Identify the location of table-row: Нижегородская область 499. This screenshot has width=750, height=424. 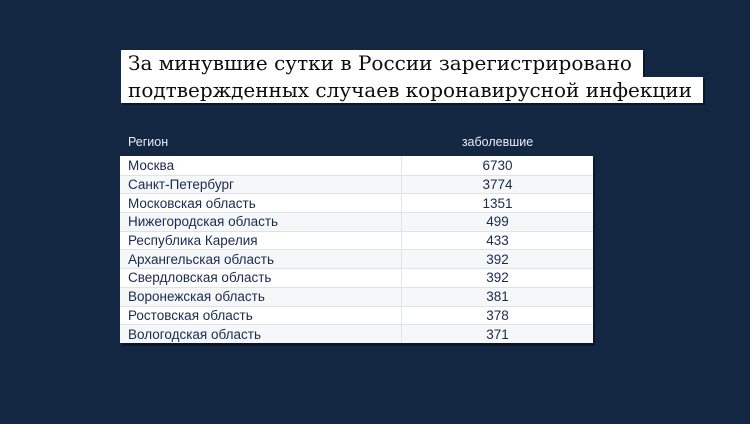
(356, 221).